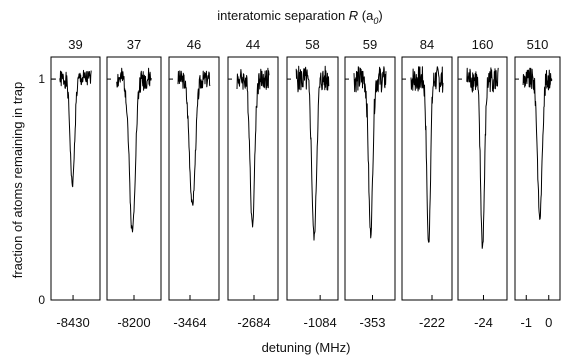  What do you see at coordinates (41, 79) in the screenshot?
I see `y-tick-label-1: 1` at bounding box center [41, 79].